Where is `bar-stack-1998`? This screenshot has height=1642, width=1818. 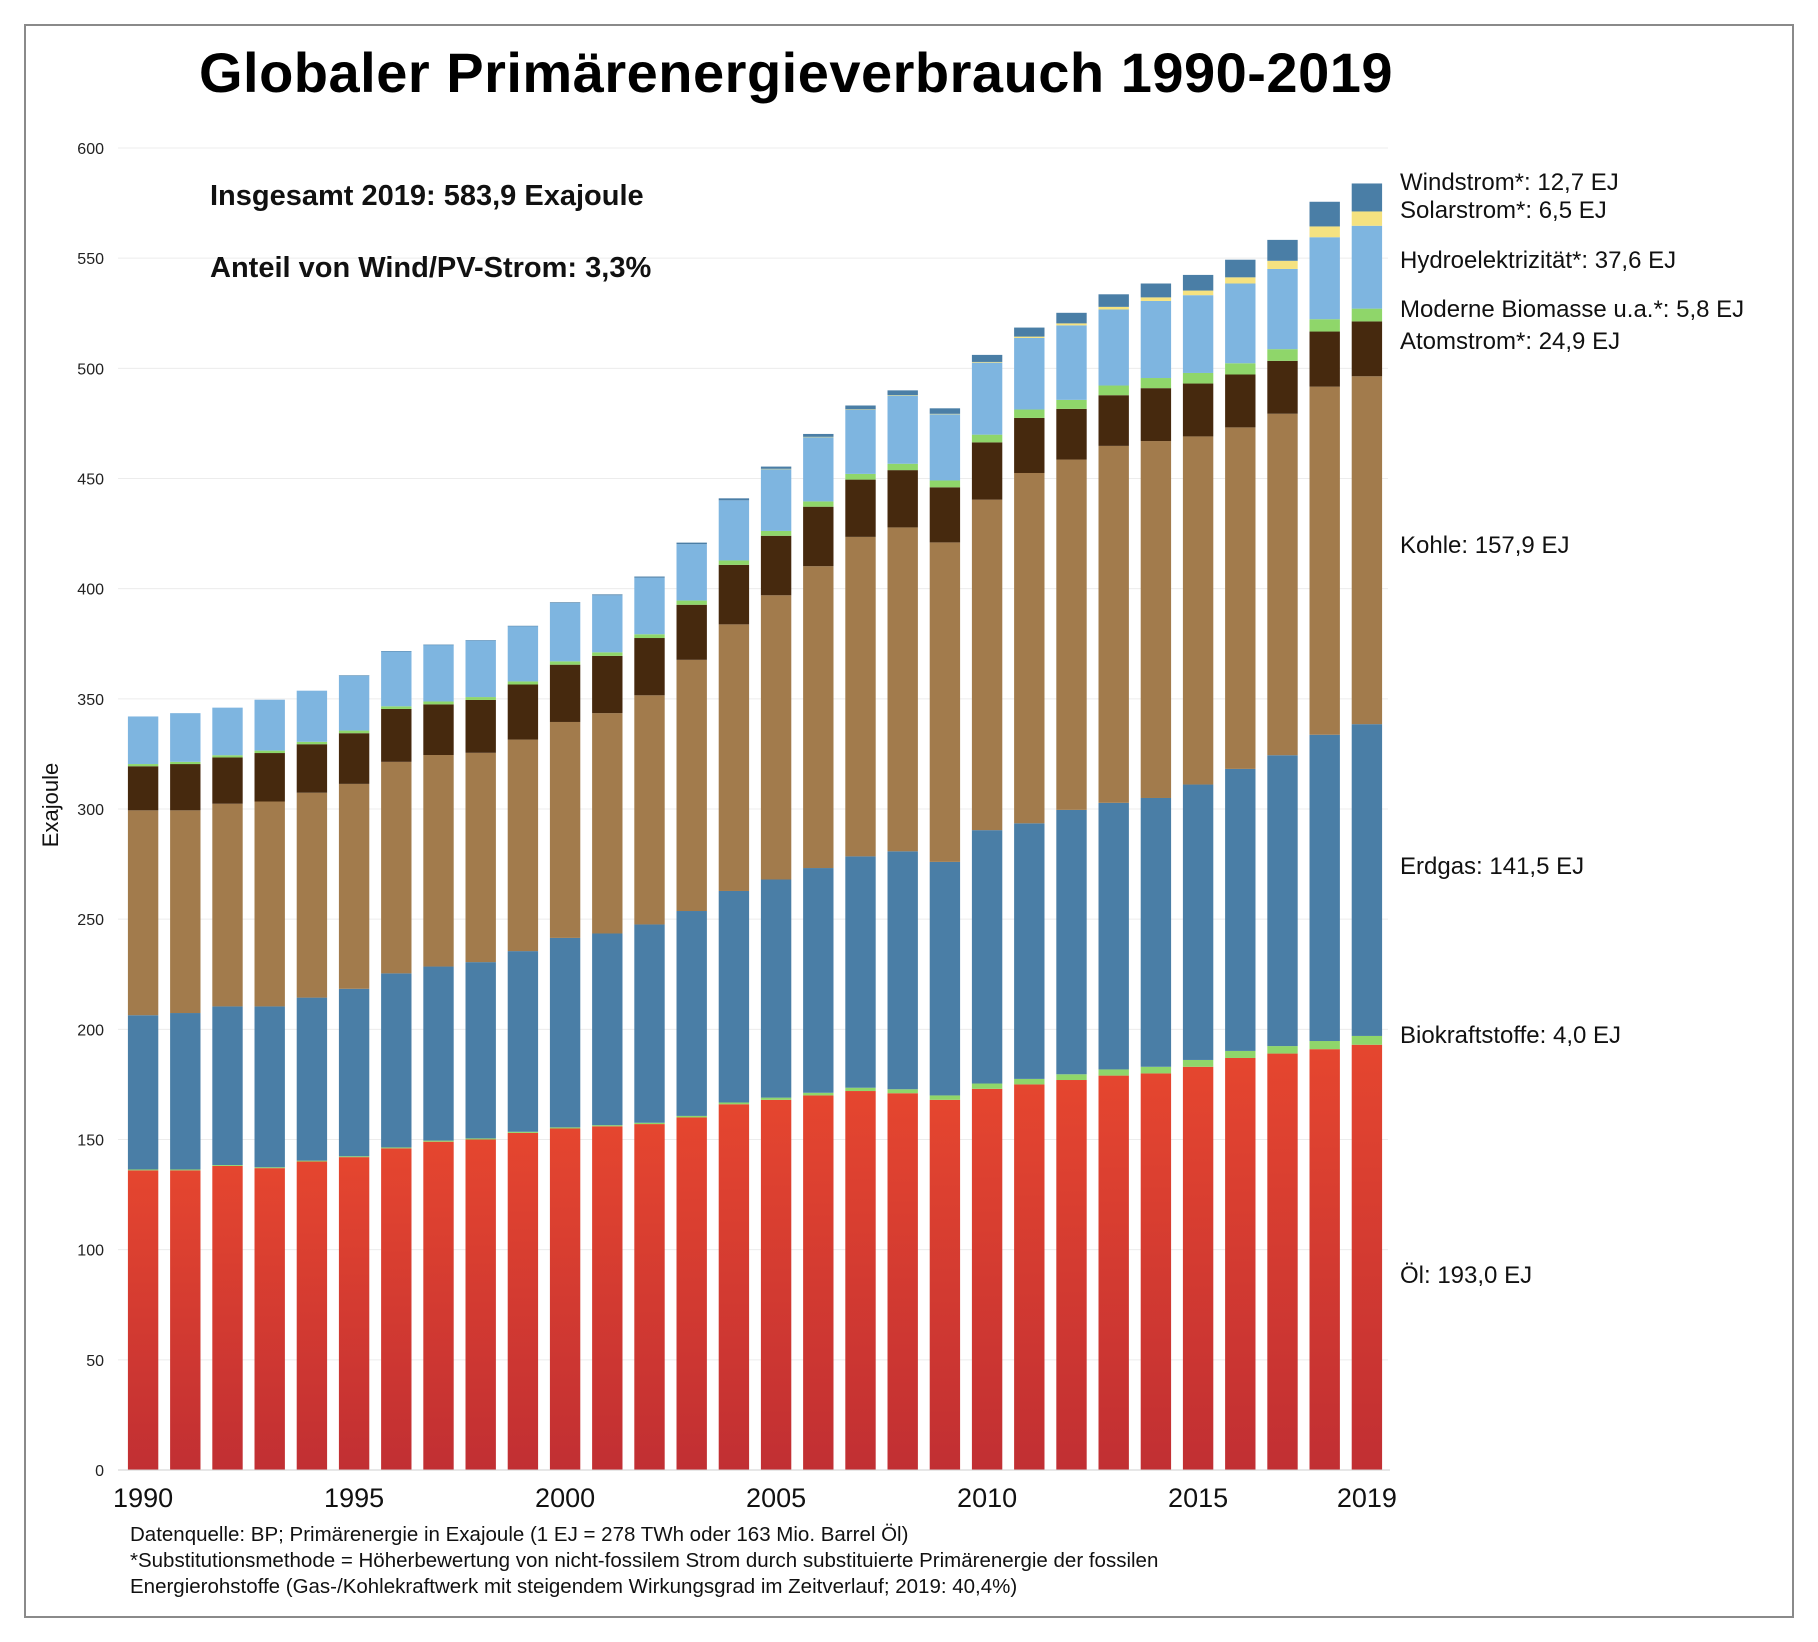
bar-stack-1998 is located at coordinates (480, 1055).